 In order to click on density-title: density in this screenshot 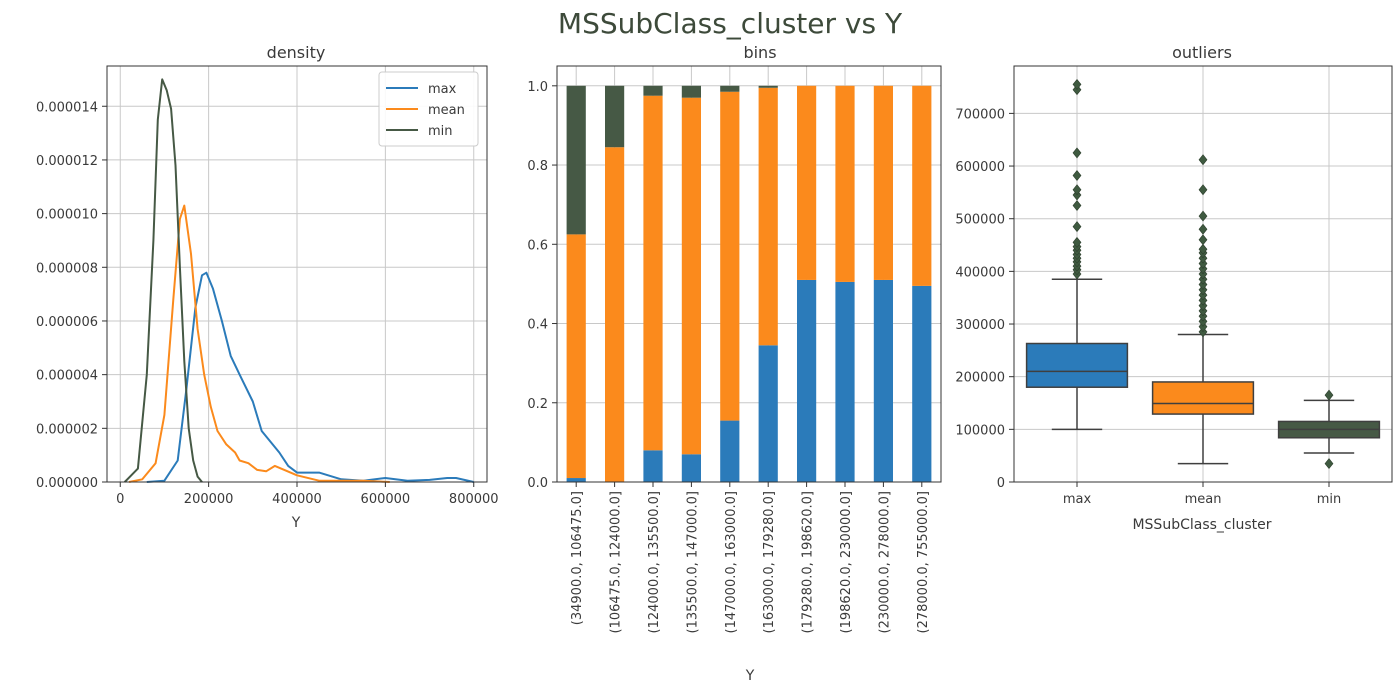, I will do `click(296, 52)`.